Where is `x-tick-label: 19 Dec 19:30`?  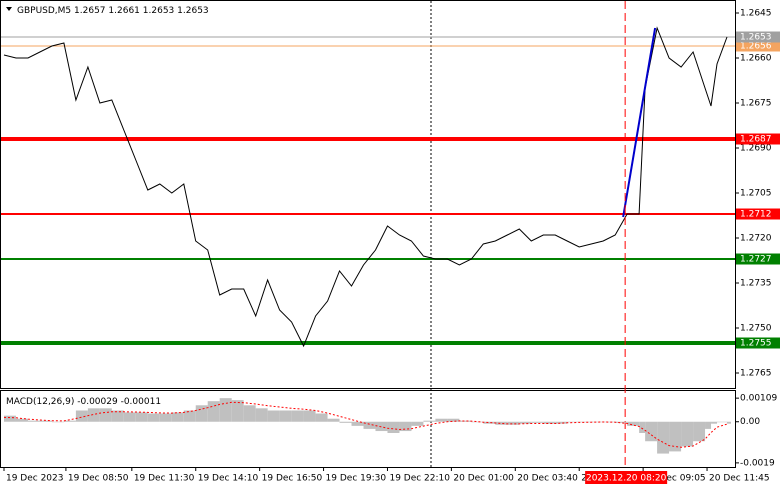
x-tick-label: 19 Dec 19:30 is located at coordinates (356, 479).